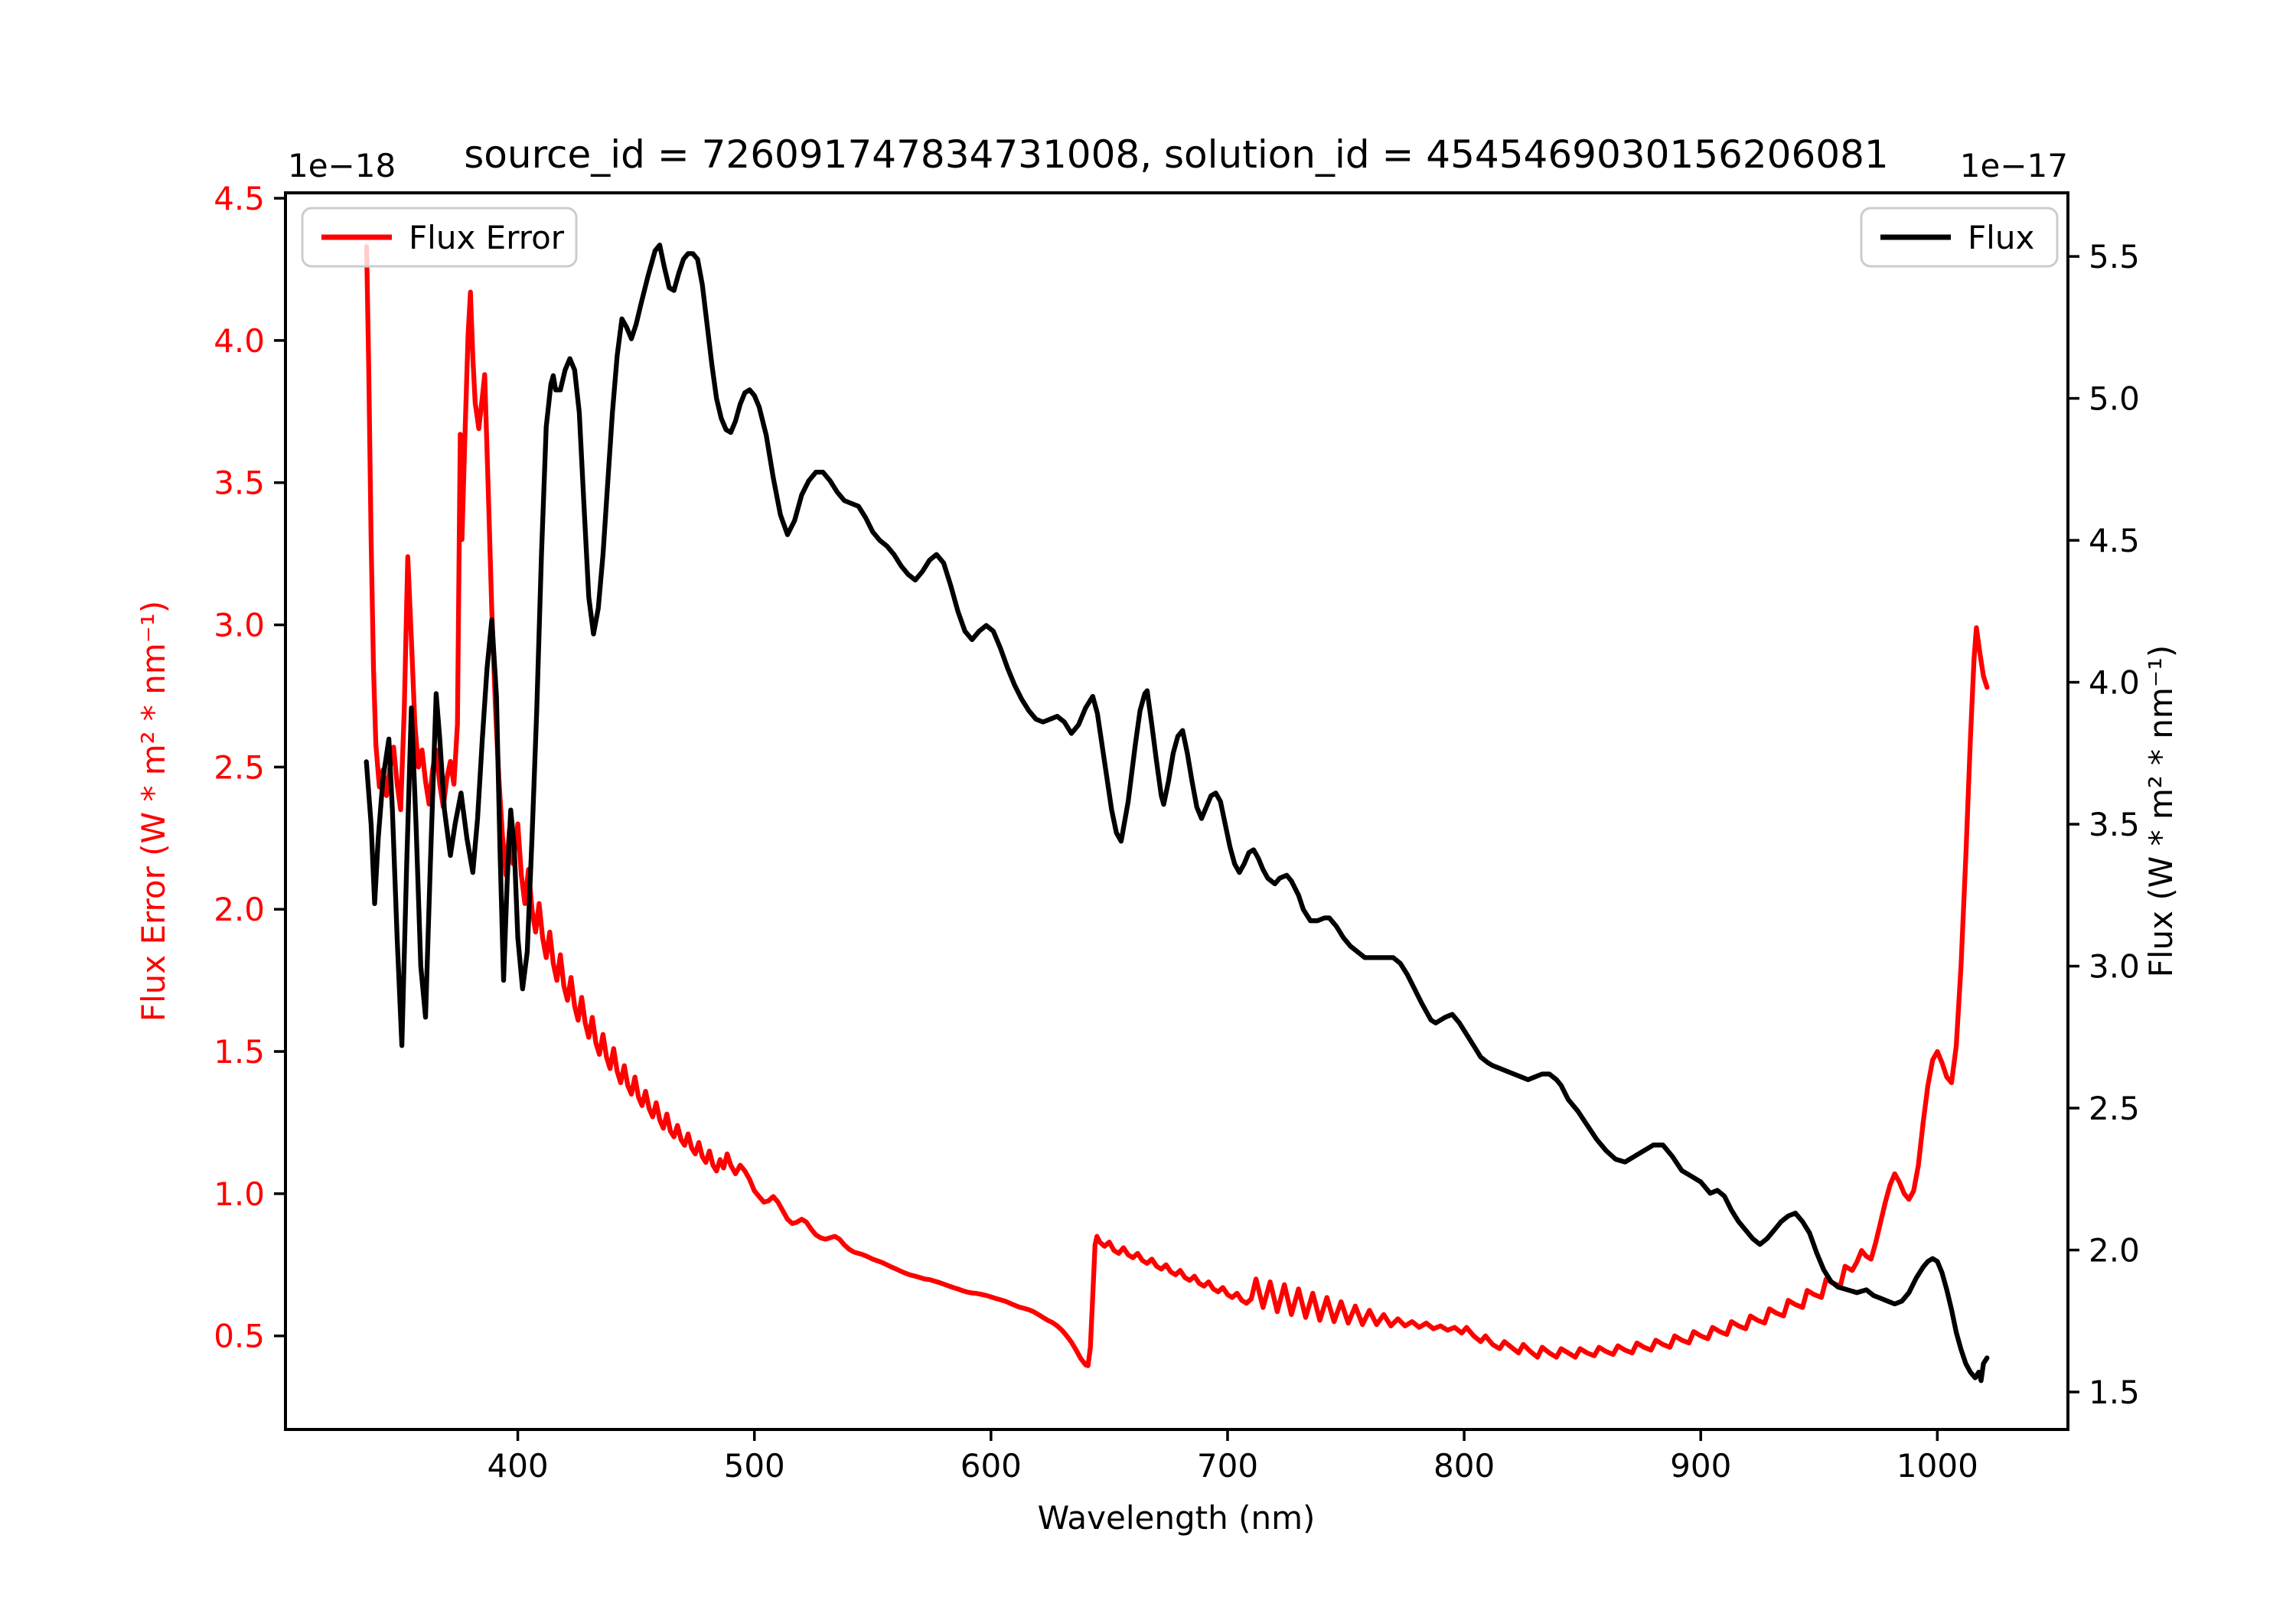  Describe the element at coordinates (239, 767) in the screenshot. I see `y-left-tick-label: 2.5` at that location.